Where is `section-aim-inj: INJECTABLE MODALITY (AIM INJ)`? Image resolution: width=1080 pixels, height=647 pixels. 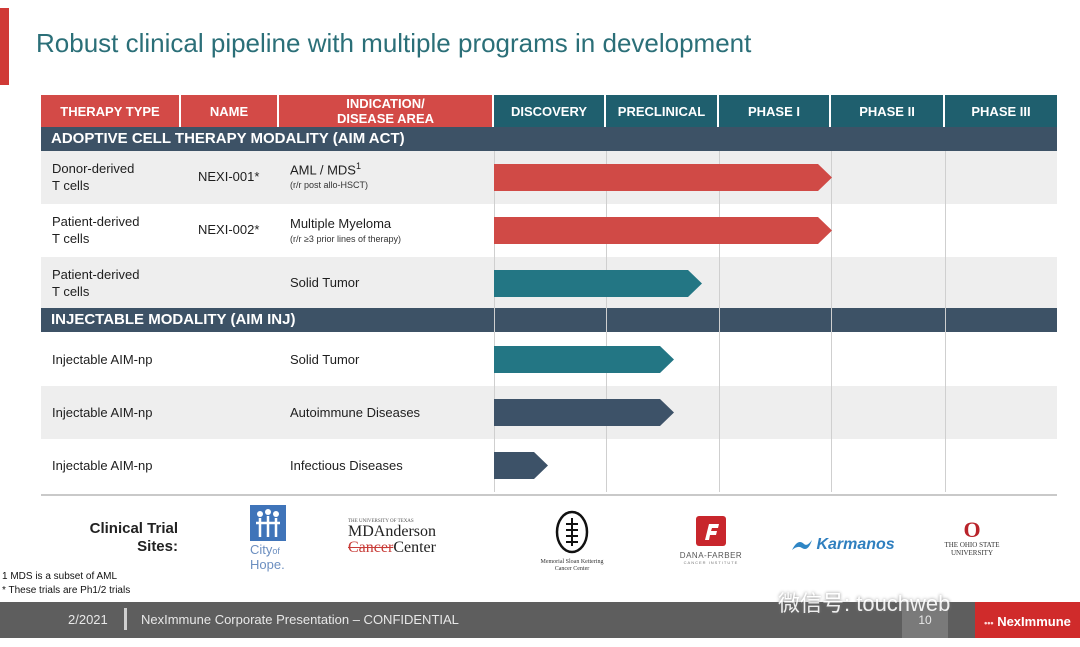
section-aim-inj: INJECTABLE MODALITY (AIM INJ) is located at coordinates (549, 320).